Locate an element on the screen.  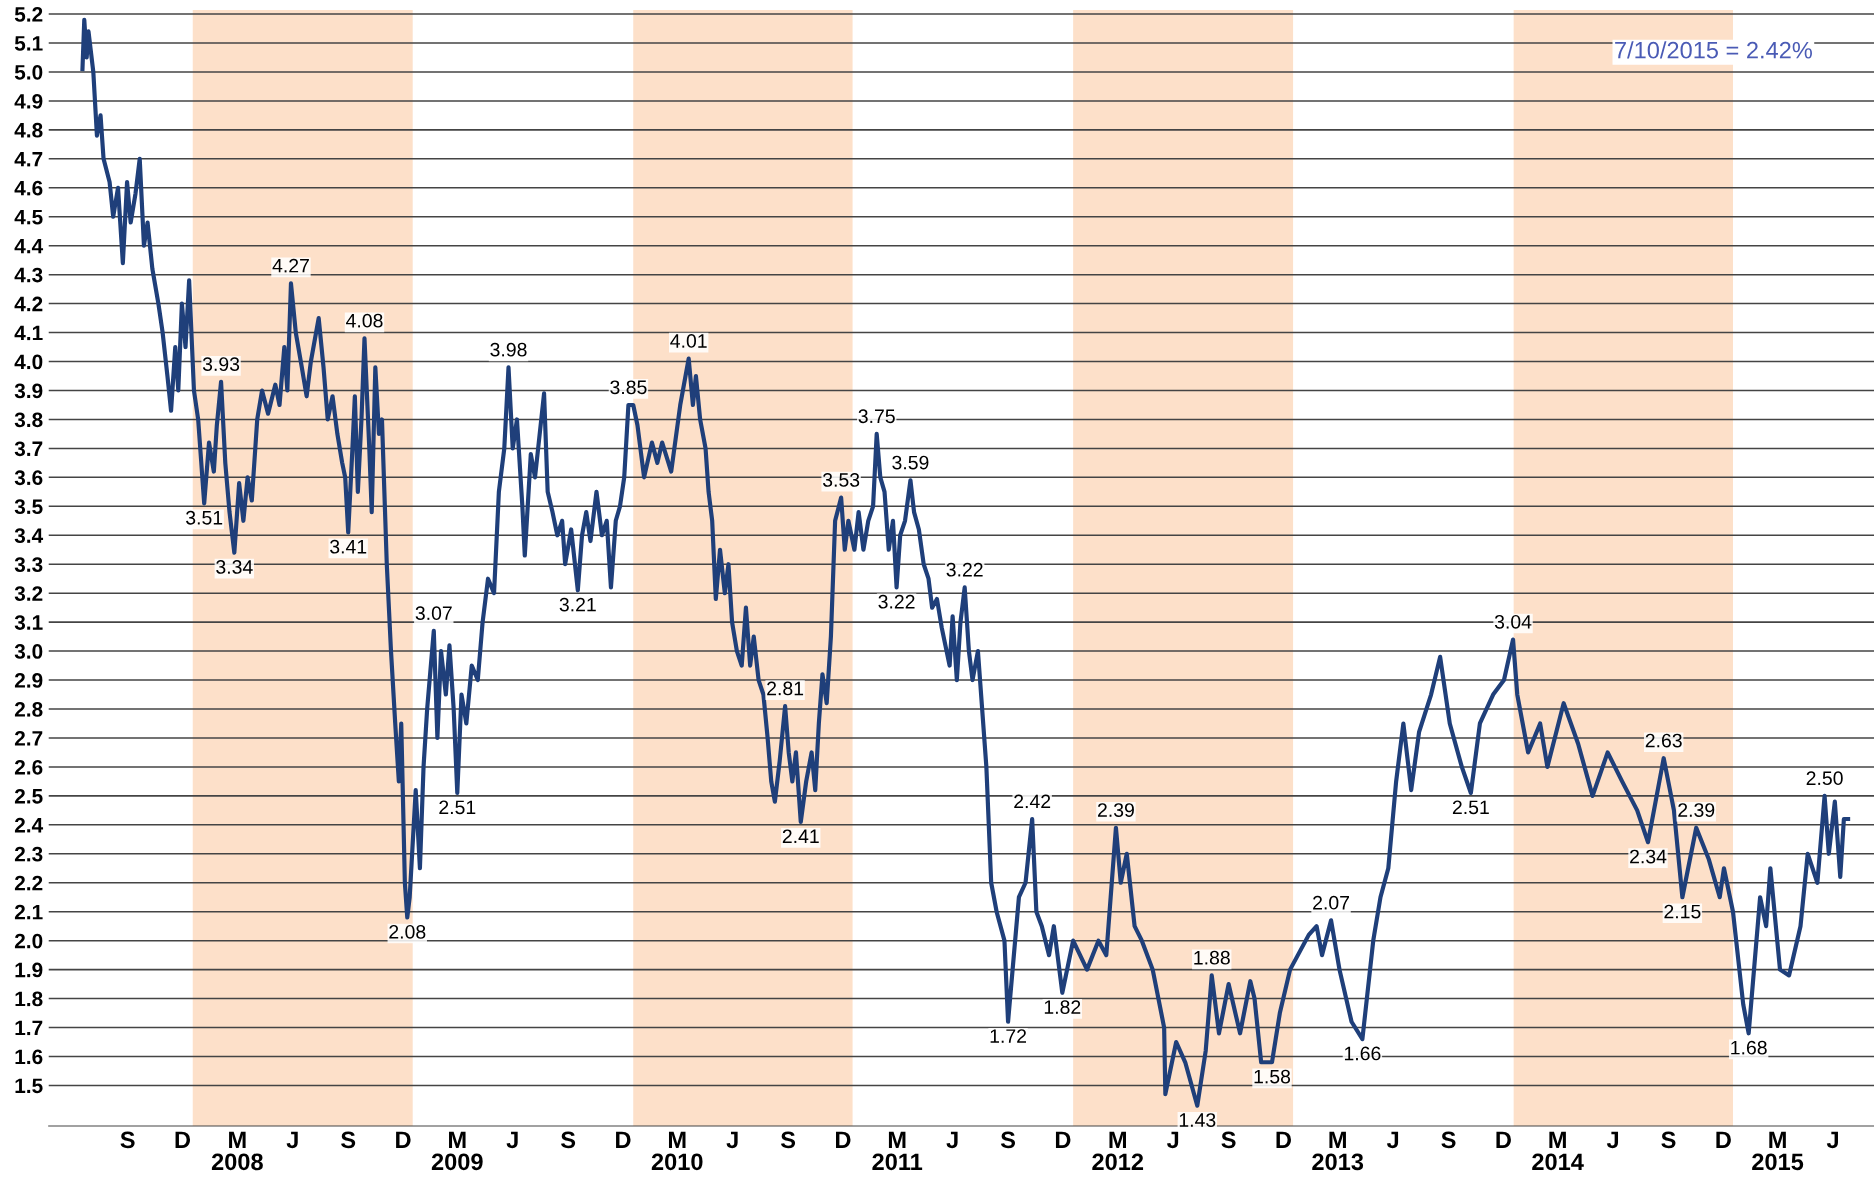
y-tick-label: 2.5 is located at coordinates (28, 796).